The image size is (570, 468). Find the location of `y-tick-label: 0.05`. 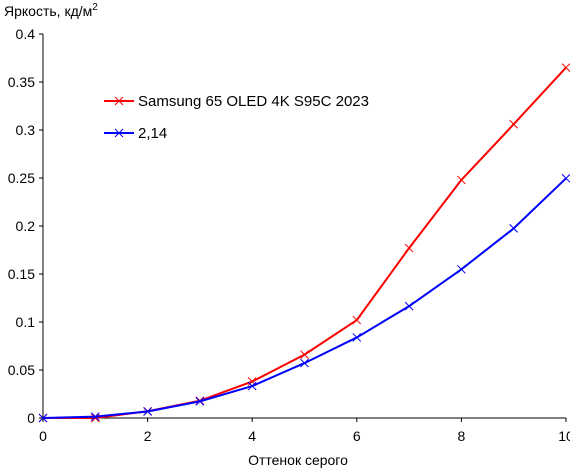

y-tick-label: 0.05 is located at coordinates (21, 370).